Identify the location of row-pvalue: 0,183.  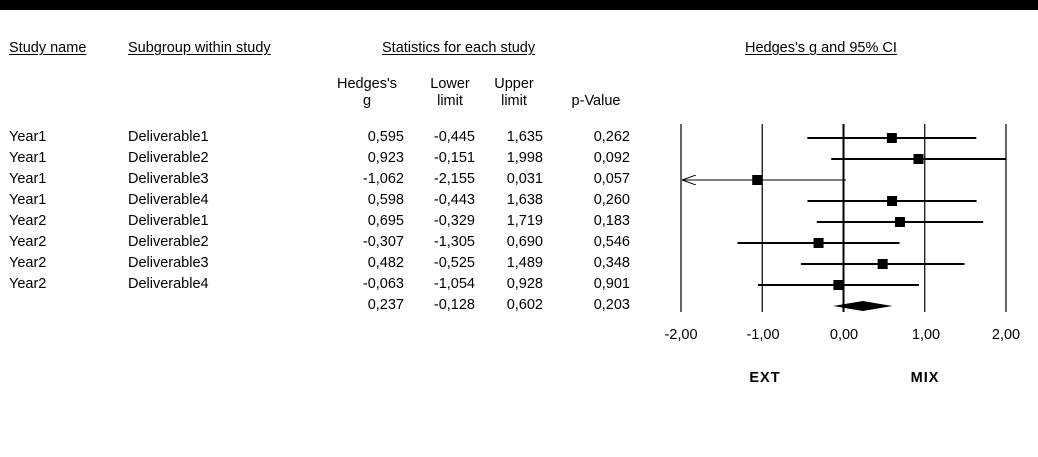
(611, 221).